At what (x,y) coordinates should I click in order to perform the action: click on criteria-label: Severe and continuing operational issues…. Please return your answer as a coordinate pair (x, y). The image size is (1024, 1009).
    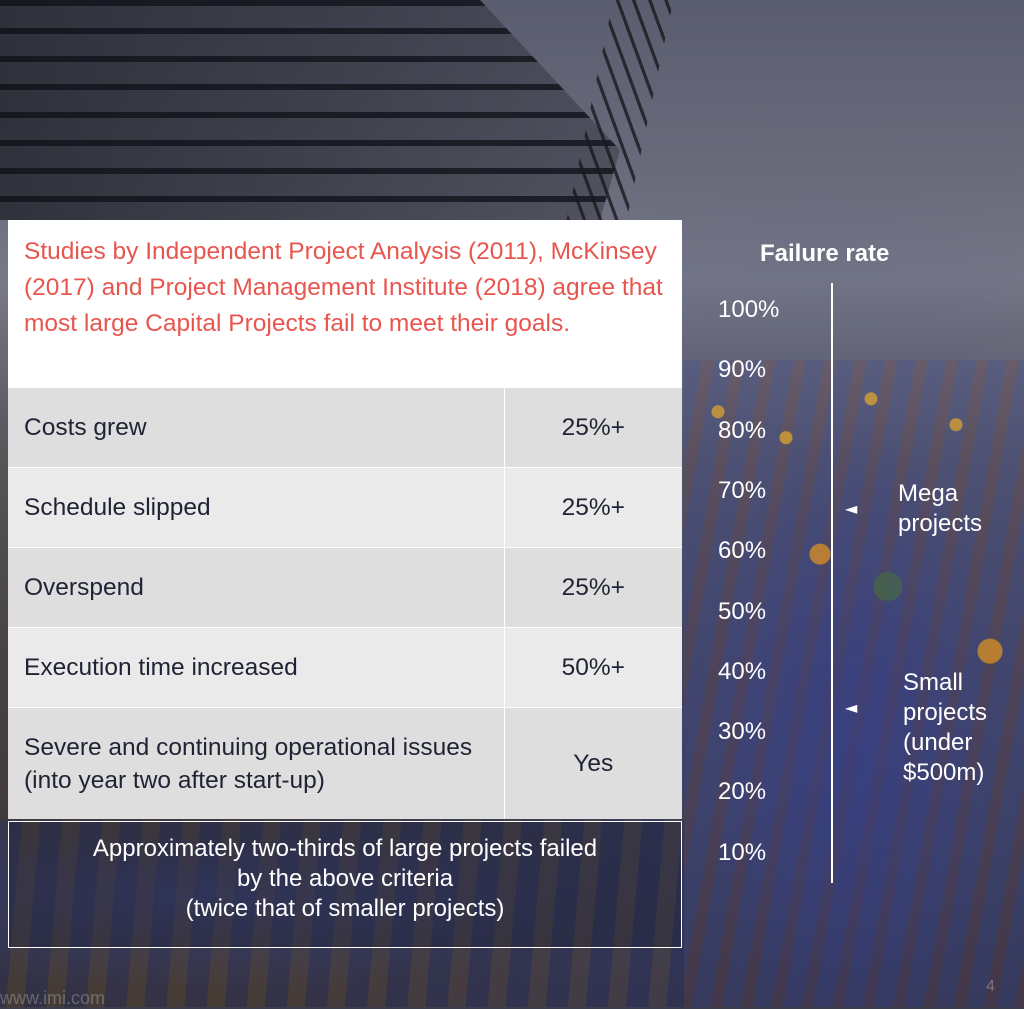
    Looking at the image, I should click on (256, 763).